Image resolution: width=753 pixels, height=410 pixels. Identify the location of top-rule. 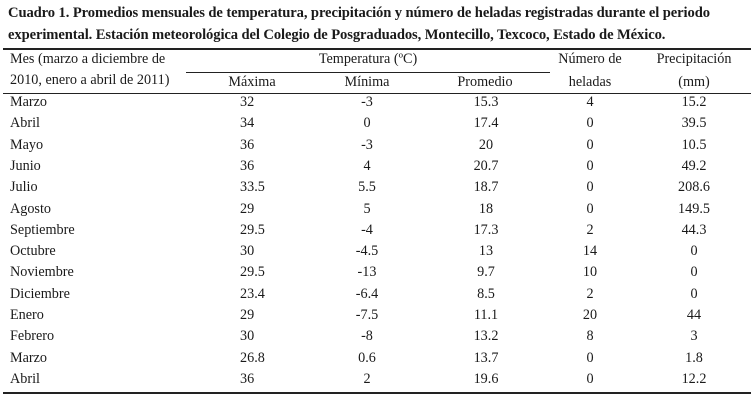
(377, 49).